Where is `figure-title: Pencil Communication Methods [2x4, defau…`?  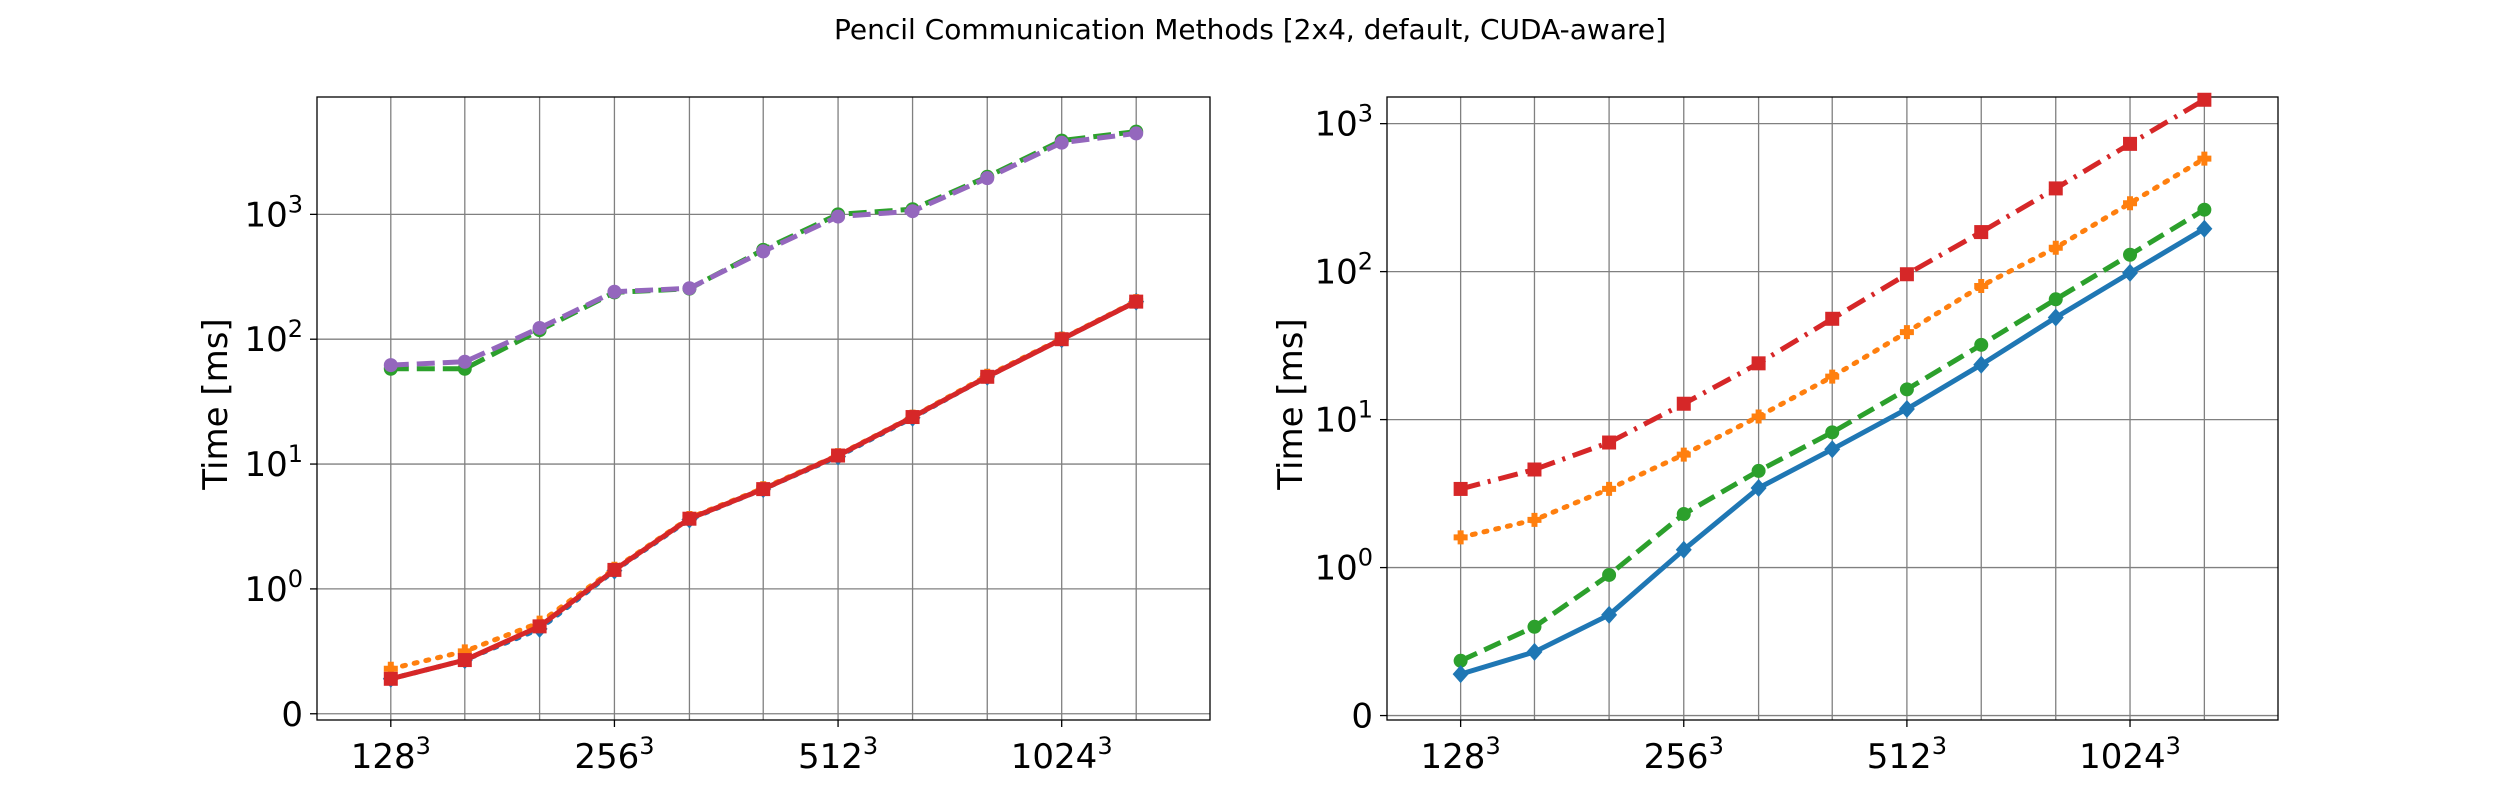 figure-title: Pencil Communication Methods [2x4, defau… is located at coordinates (1250, 29).